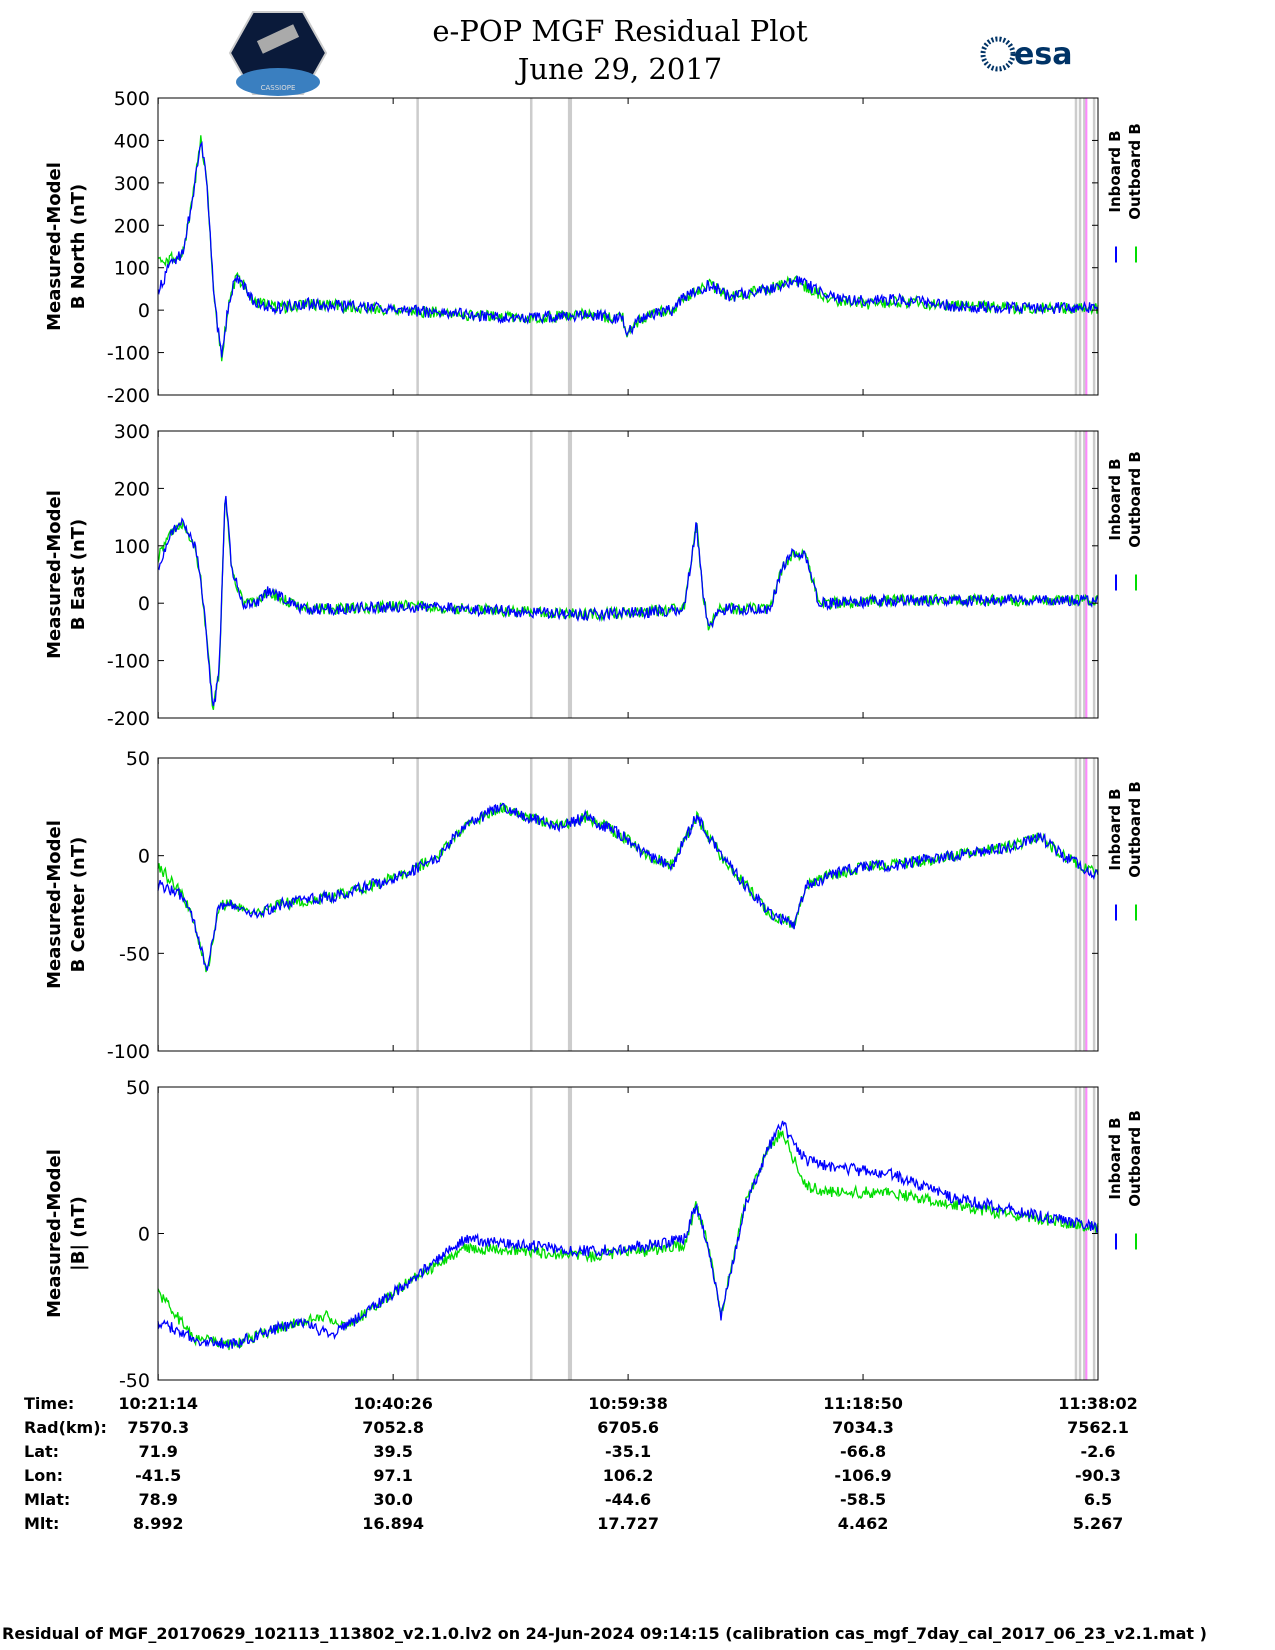 The image size is (1275, 1650). Describe the element at coordinates (863, 1499) in the screenshot. I see `info-cell: -58.5` at that location.